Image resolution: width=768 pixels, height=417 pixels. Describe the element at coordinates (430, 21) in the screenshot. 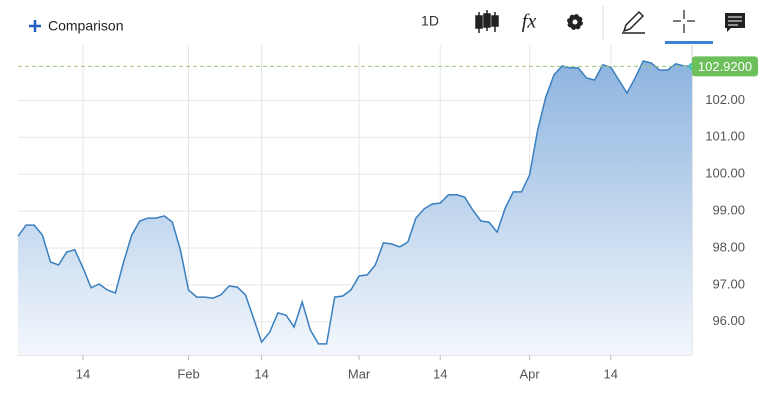

I see `interval-button: 1D` at that location.